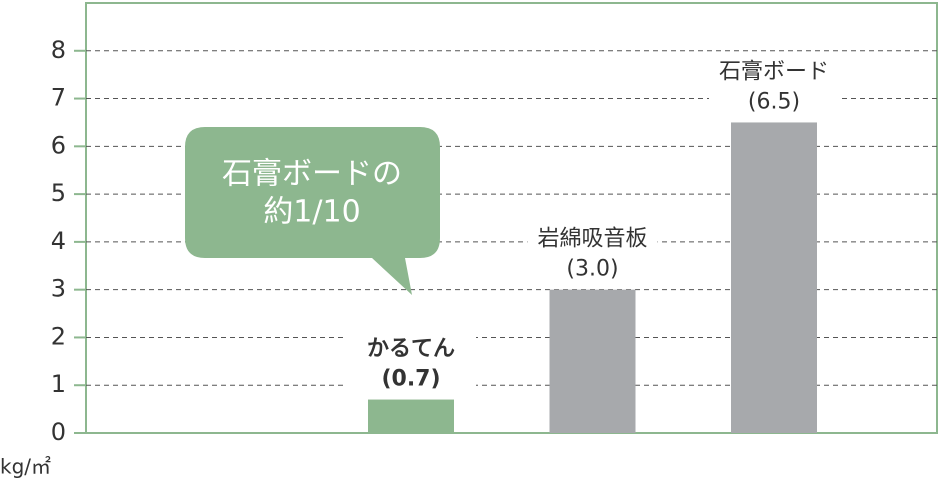  I want to click on category-label: かるてん, so click(411, 349).